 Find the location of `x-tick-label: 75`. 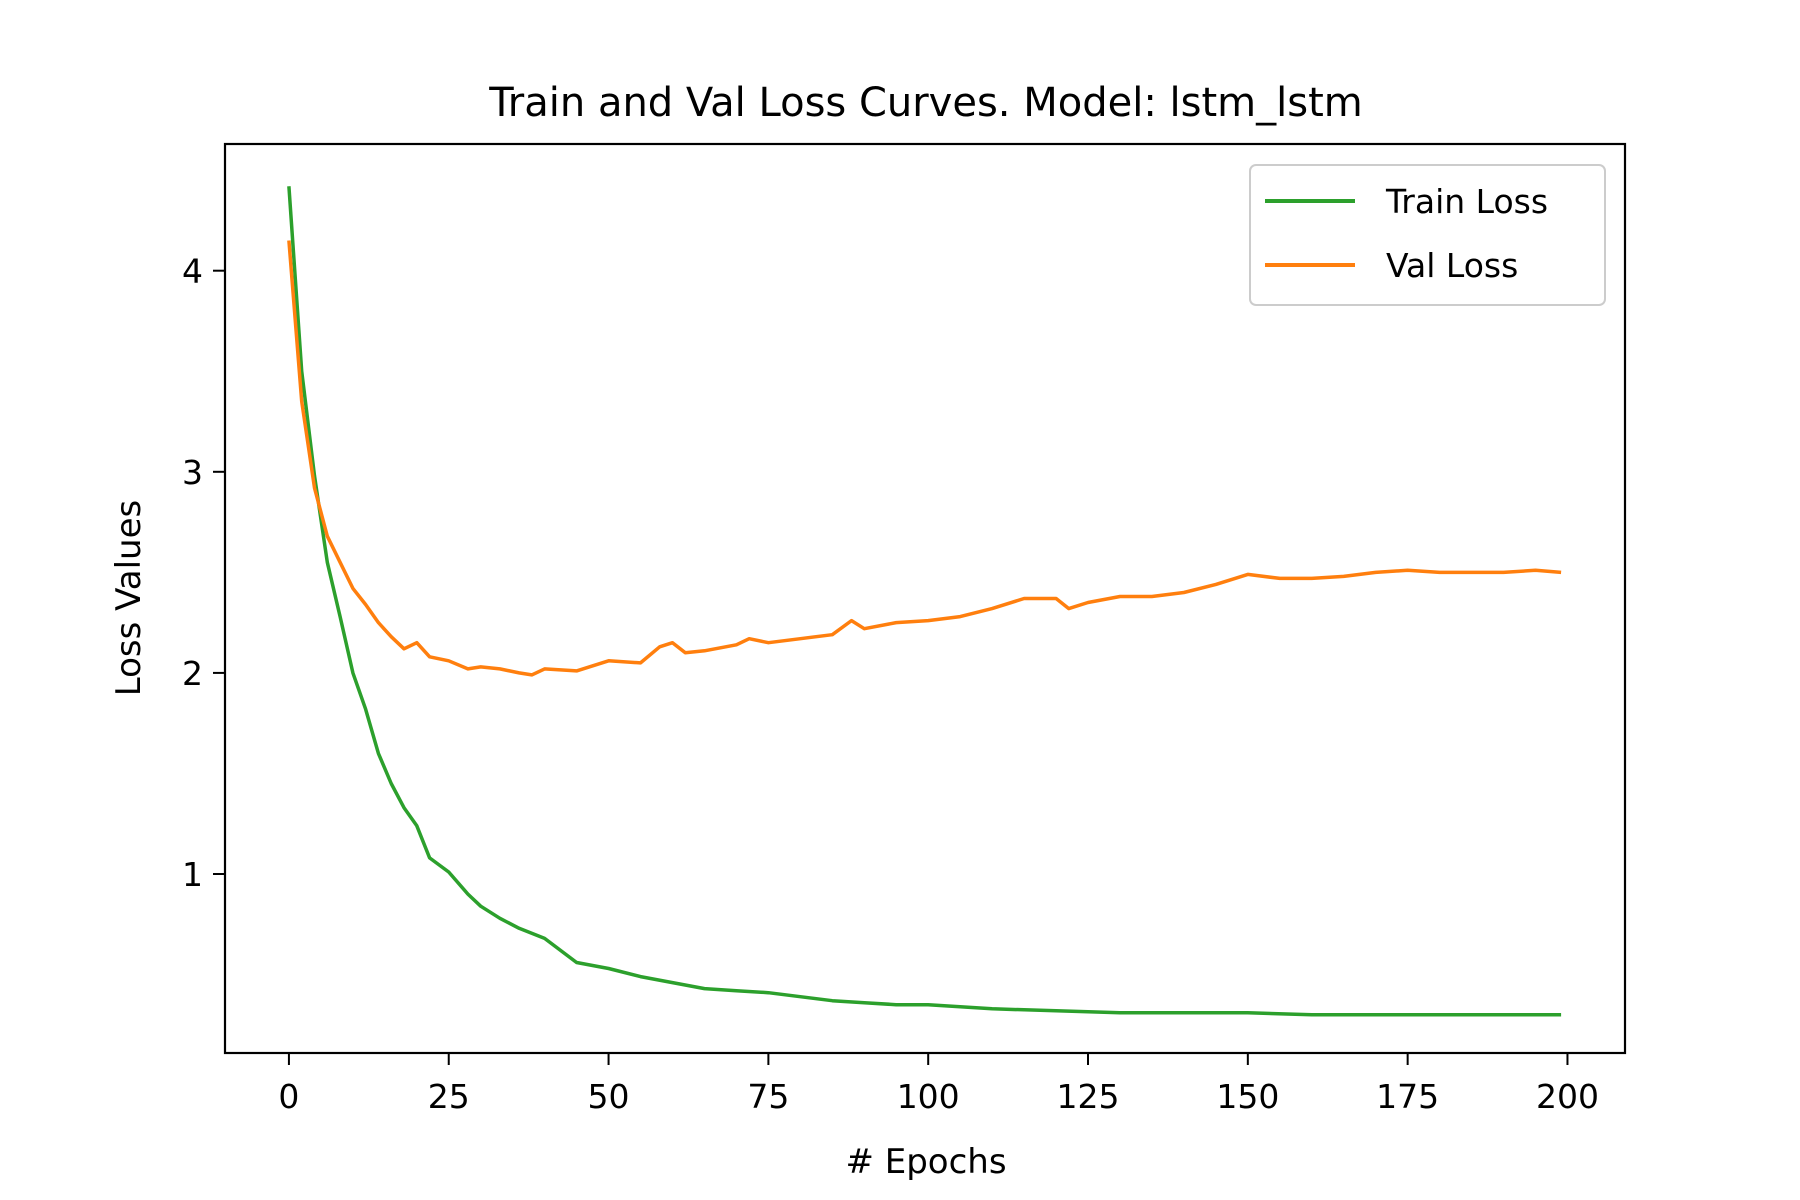

x-tick-label: 75 is located at coordinates (768, 1096).